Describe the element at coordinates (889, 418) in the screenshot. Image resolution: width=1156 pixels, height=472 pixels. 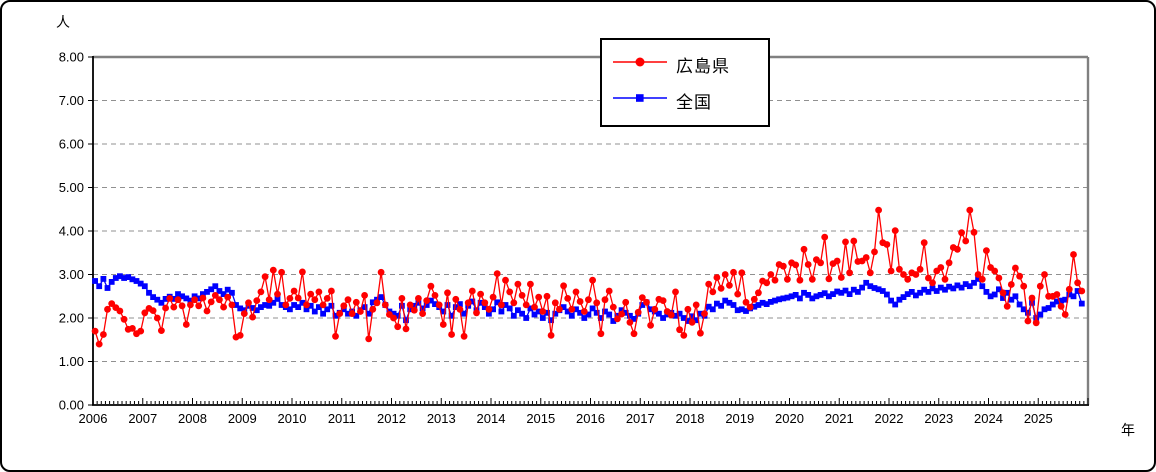
I see `svg-text: 2022` at that location.